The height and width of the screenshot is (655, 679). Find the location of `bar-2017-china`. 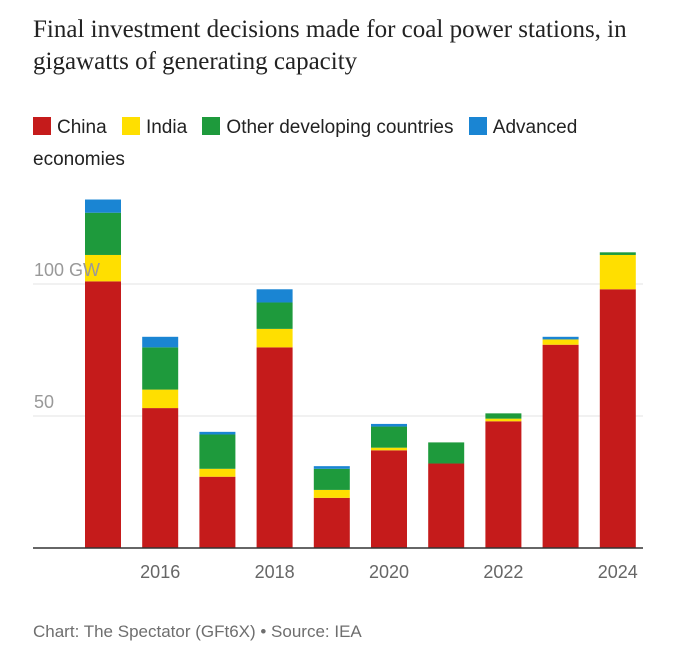

bar-2017-china is located at coordinates (217, 512).